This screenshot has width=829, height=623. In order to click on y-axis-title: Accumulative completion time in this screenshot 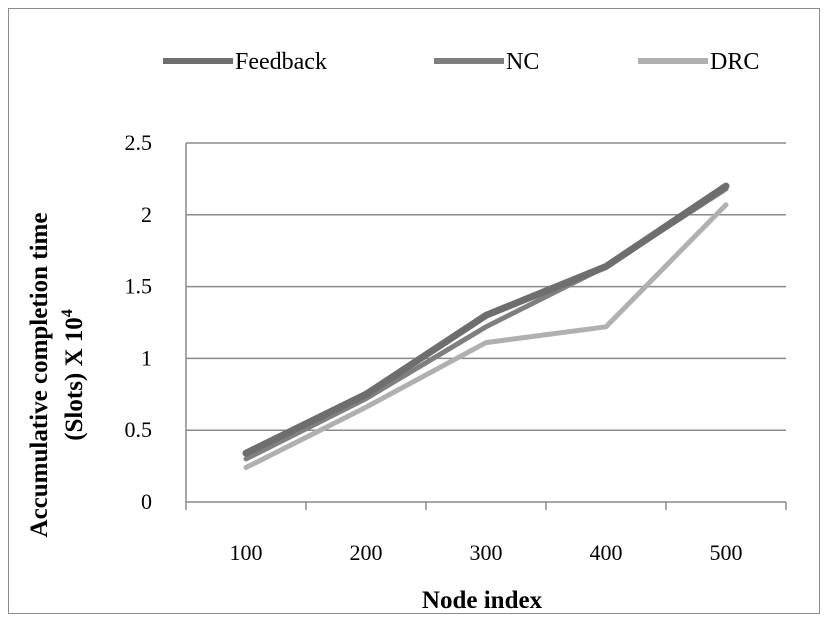, I will do `click(39, 375)`.